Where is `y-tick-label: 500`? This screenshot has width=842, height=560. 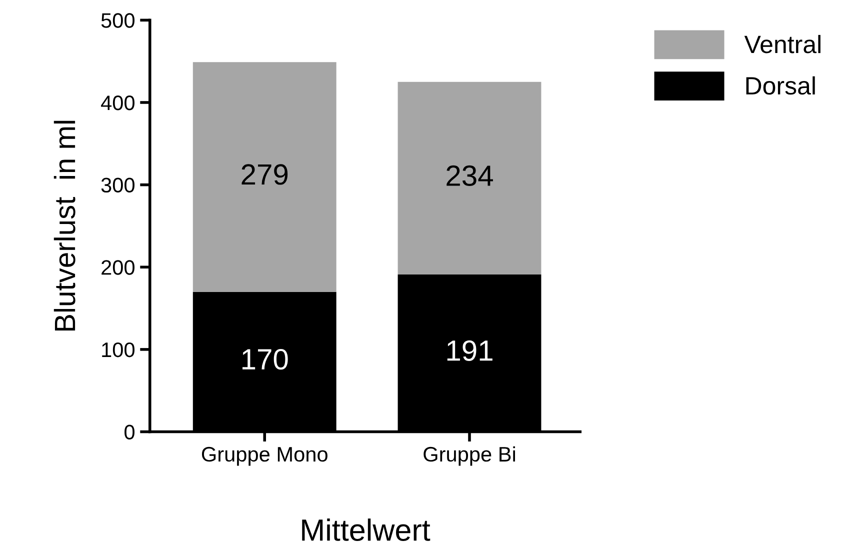
y-tick-label: 500 is located at coordinates (117, 20).